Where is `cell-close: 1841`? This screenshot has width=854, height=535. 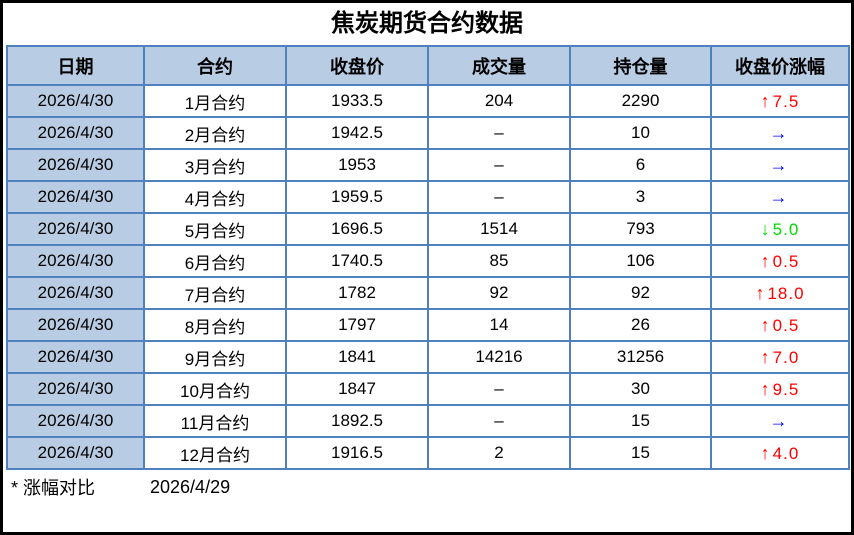
cell-close: 1841 is located at coordinates (357, 357).